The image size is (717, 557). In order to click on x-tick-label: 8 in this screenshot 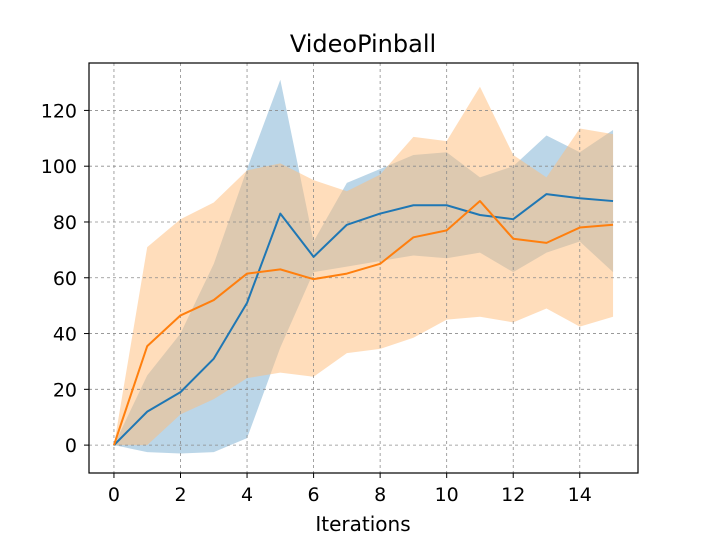, I will do `click(380, 495)`.